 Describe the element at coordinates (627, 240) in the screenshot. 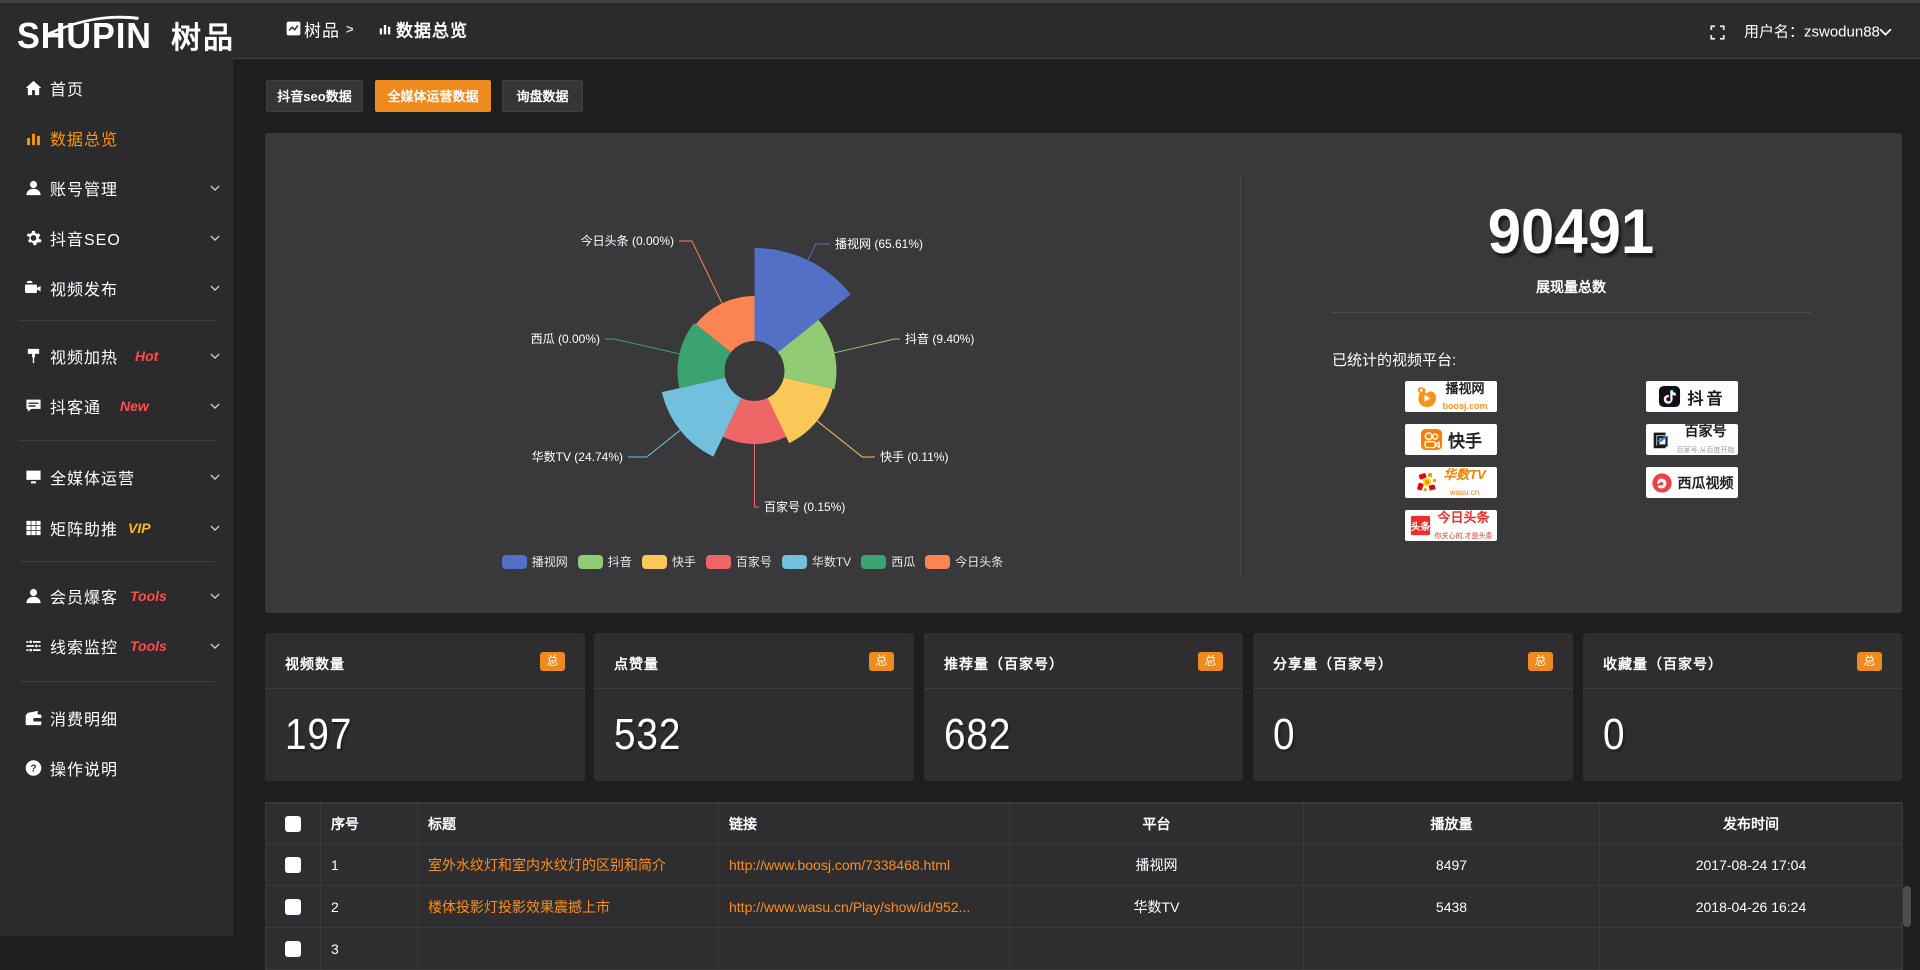

I see `svg-text: 今日头条 (0.00%)` at that location.